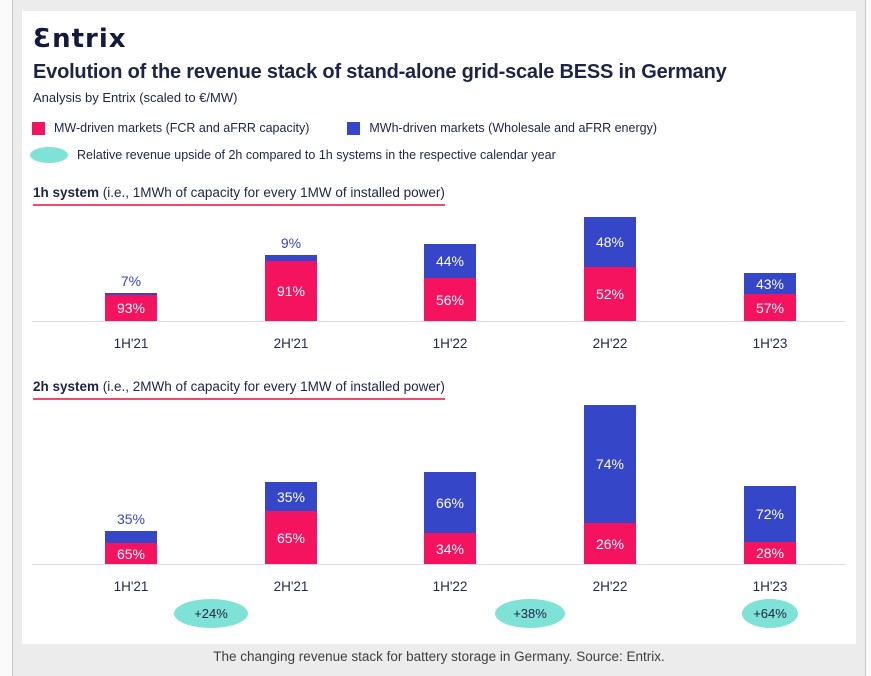 The width and height of the screenshot is (871, 676). I want to click on legend-swatch-mwh-markets, so click(354, 128).